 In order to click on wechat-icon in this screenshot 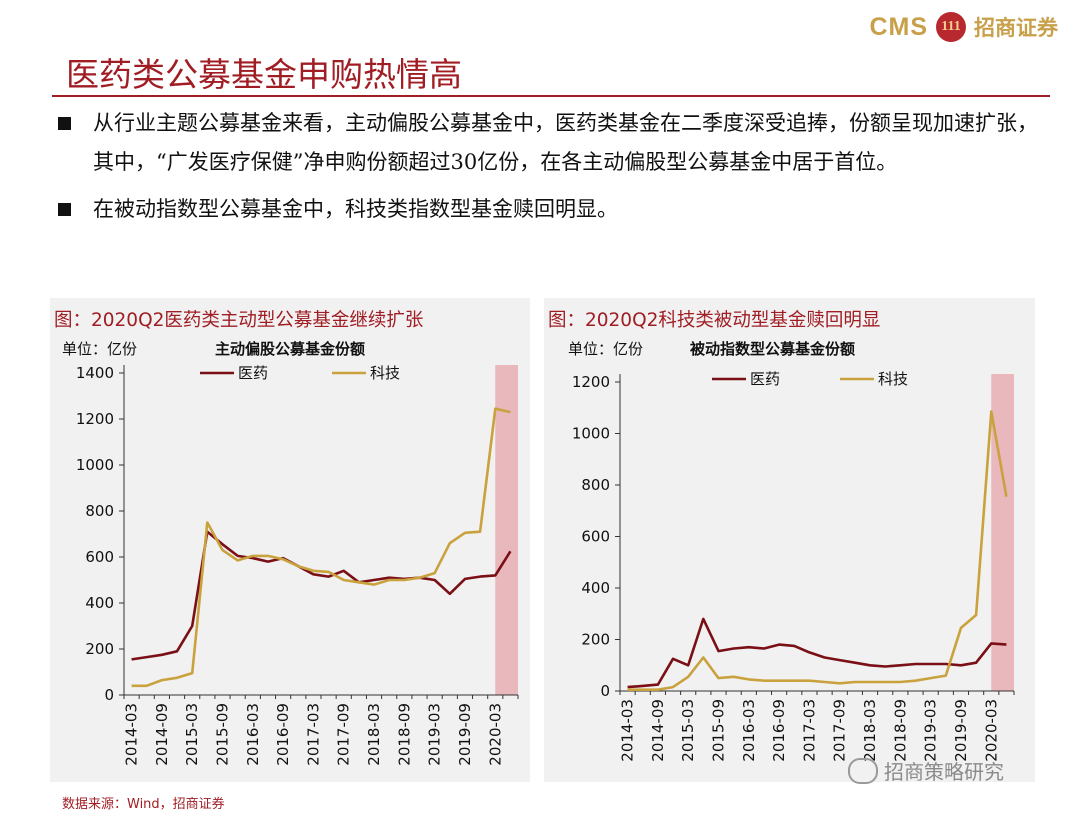, I will do `click(863, 770)`.